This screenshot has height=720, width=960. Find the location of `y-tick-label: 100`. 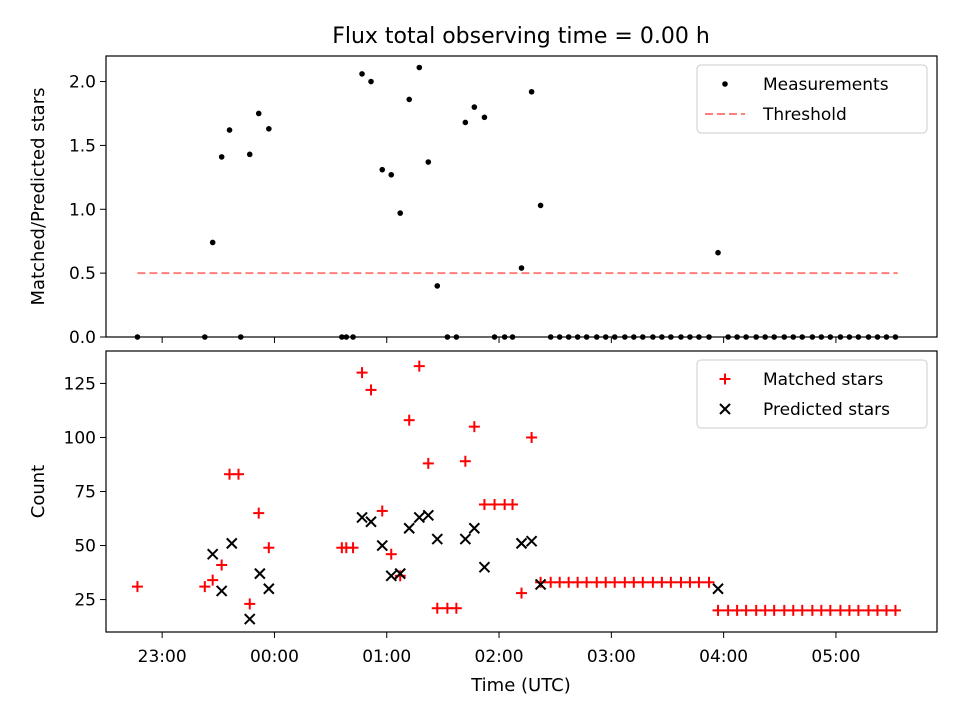

y-tick-label: 100 is located at coordinates (80, 438).